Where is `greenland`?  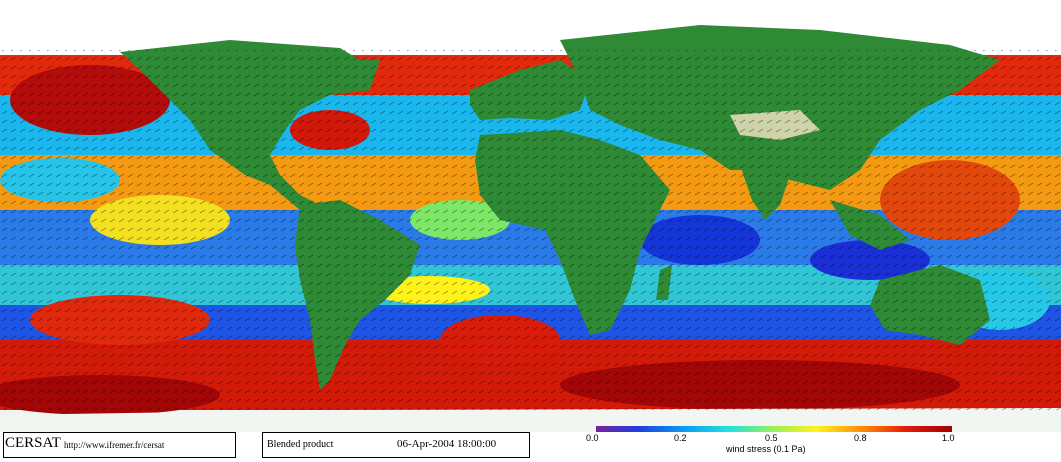 greenland is located at coordinates (410, 30).